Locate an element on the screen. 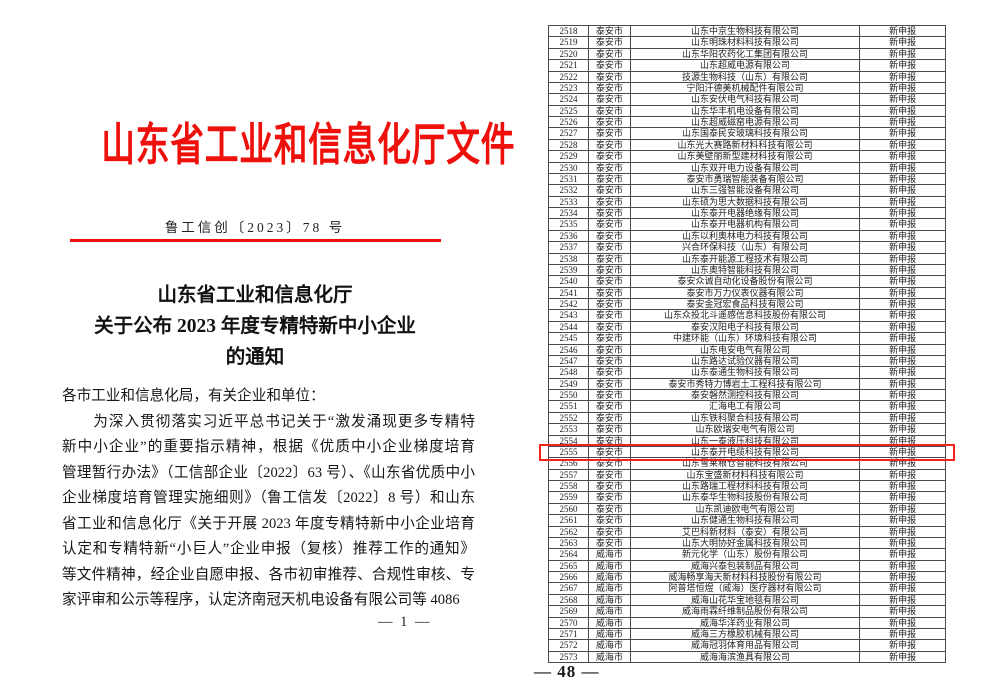 This screenshot has height=700, width=1000. cell-company-name: 山东泰开电器绝缘有限公司 is located at coordinates (745, 214).